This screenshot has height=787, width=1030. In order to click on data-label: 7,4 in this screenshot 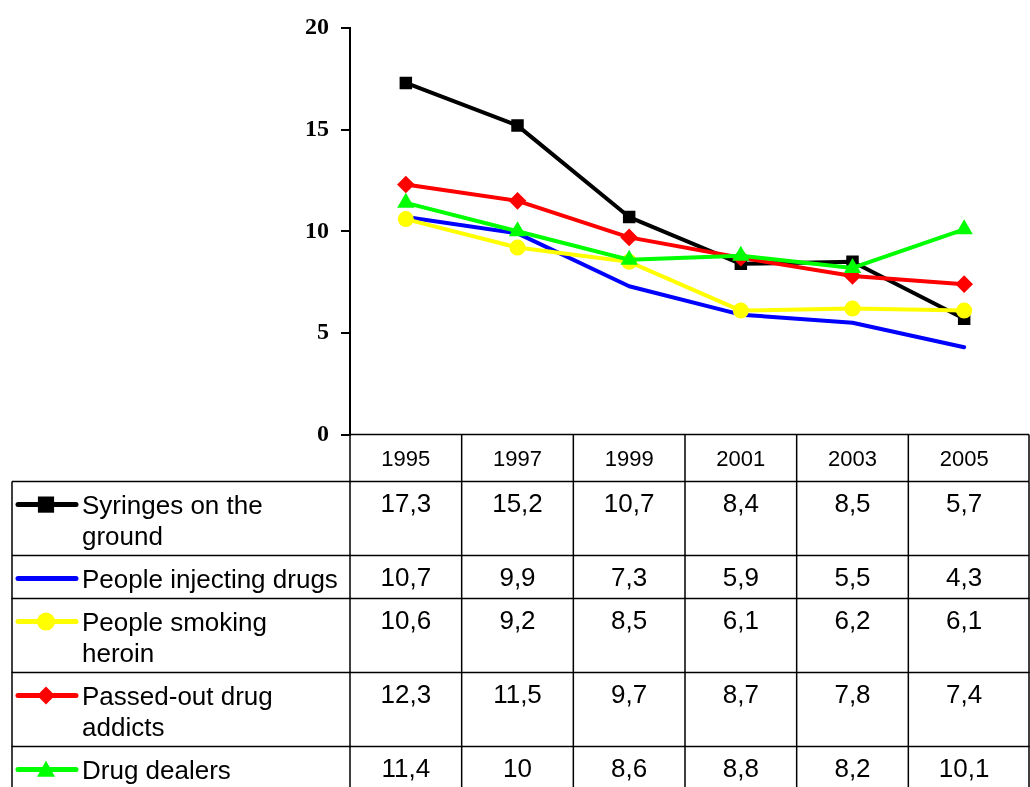, I will do `click(964, 693)`.